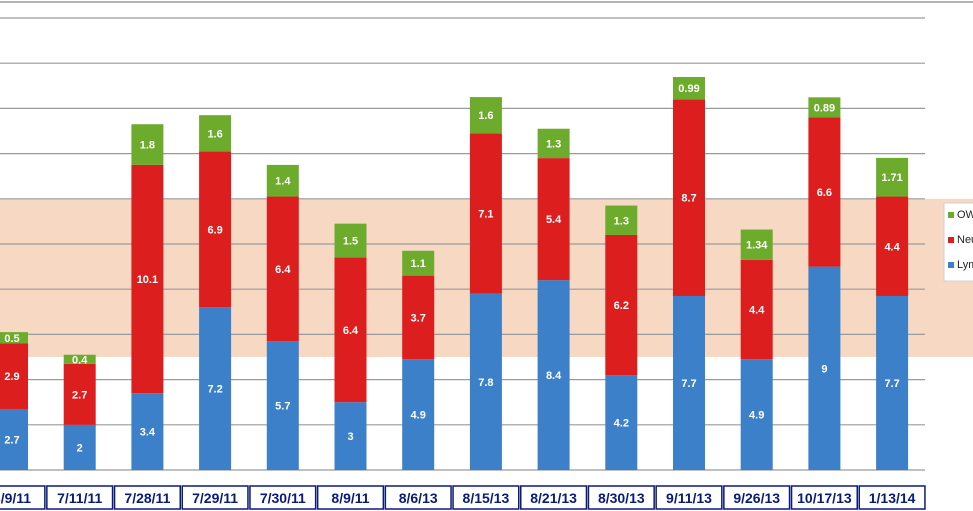  Describe the element at coordinates (951, 215) in the screenshot. I see `legend-swatch-ow` at that location.